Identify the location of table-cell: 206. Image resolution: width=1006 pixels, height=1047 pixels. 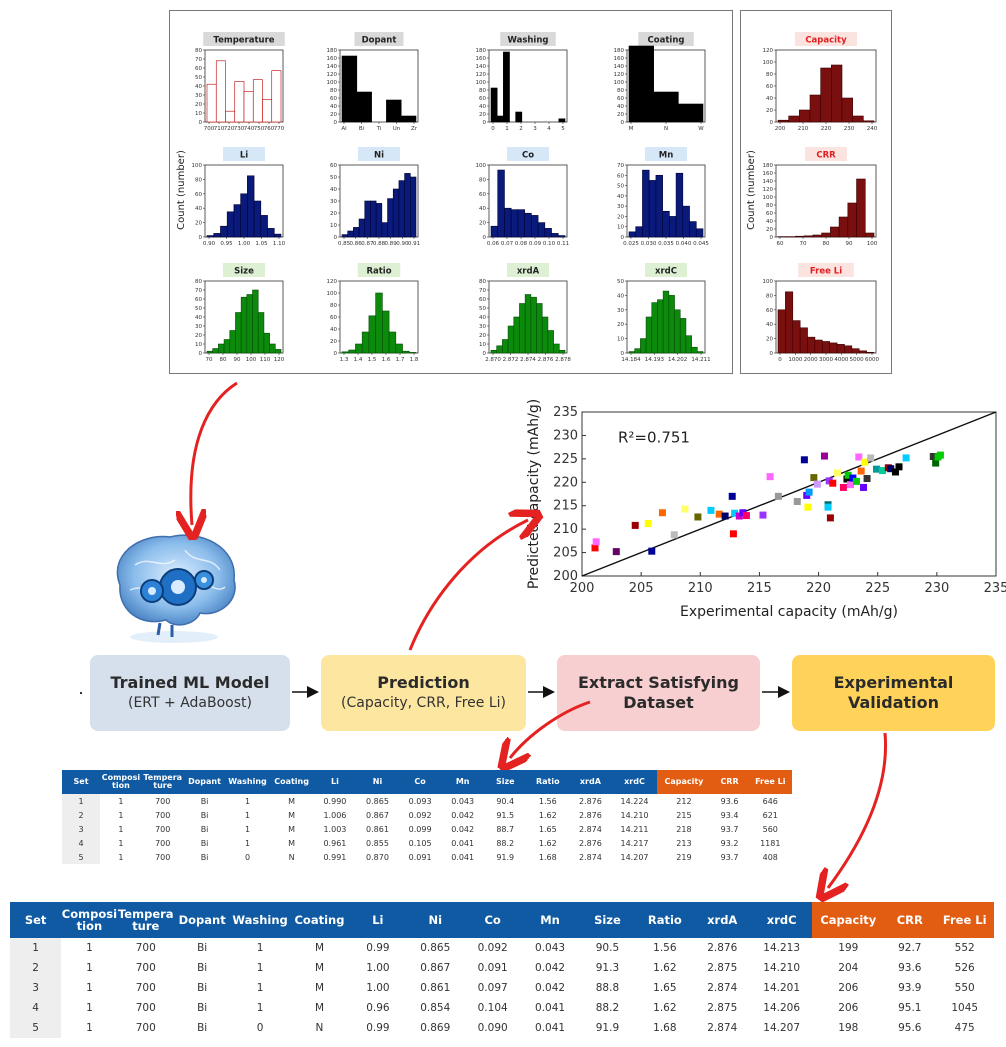
(848, 1008).